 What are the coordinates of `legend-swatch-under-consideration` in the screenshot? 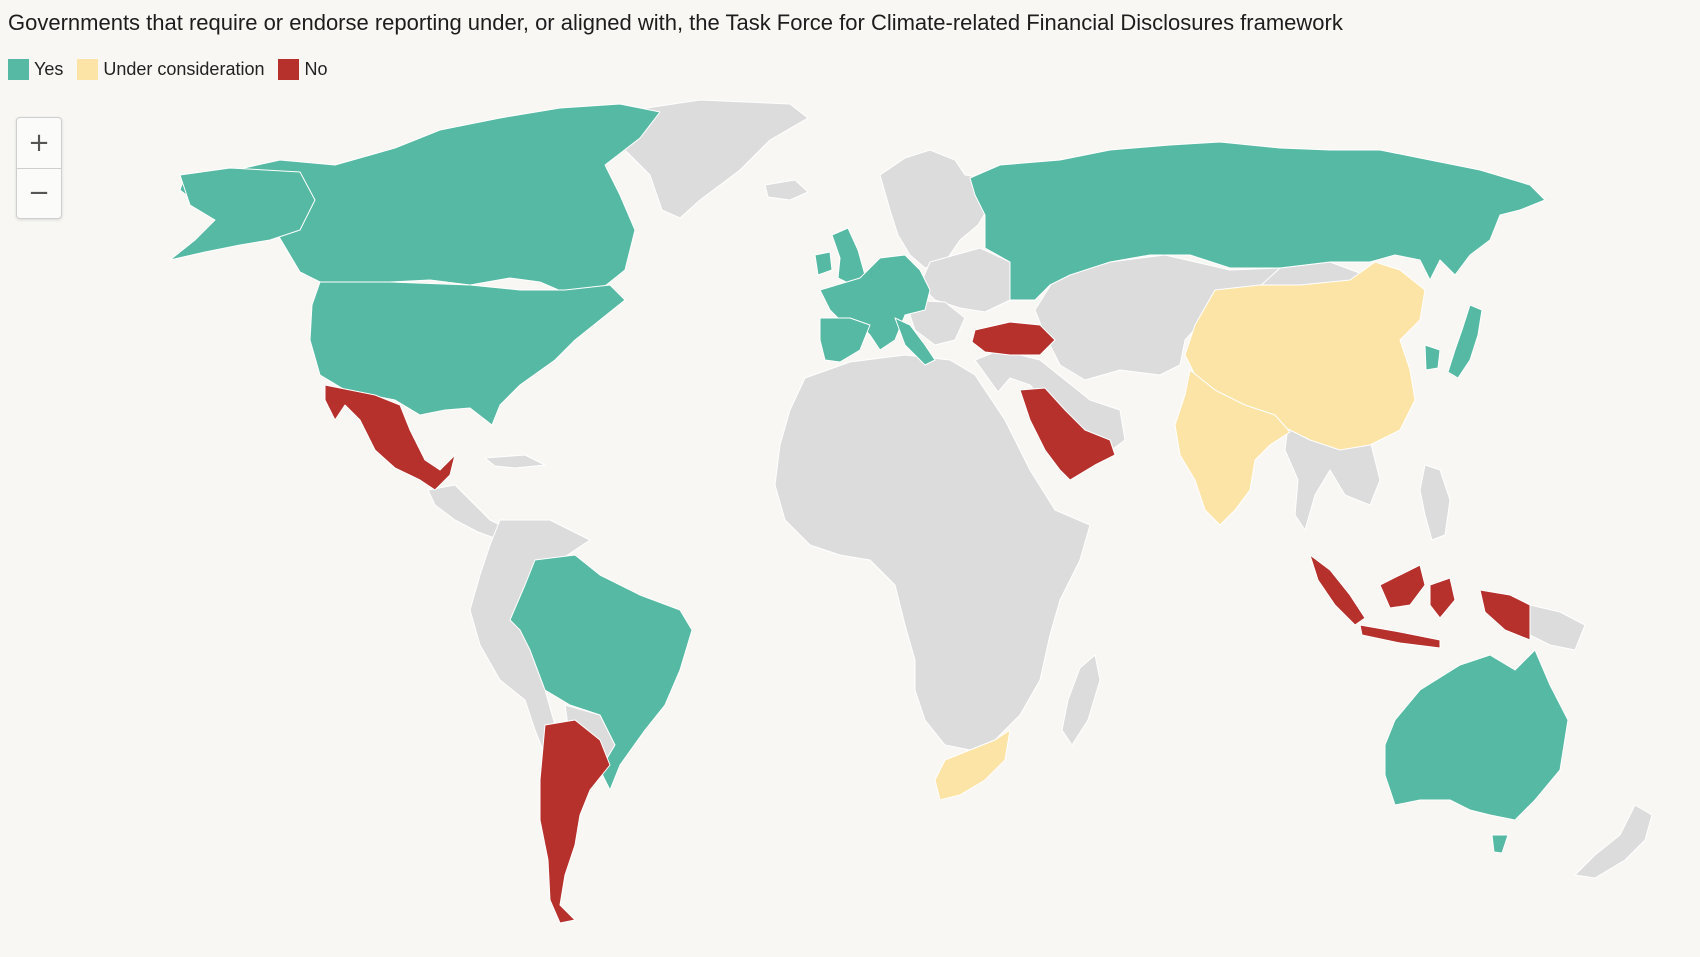 It's located at (88, 69).